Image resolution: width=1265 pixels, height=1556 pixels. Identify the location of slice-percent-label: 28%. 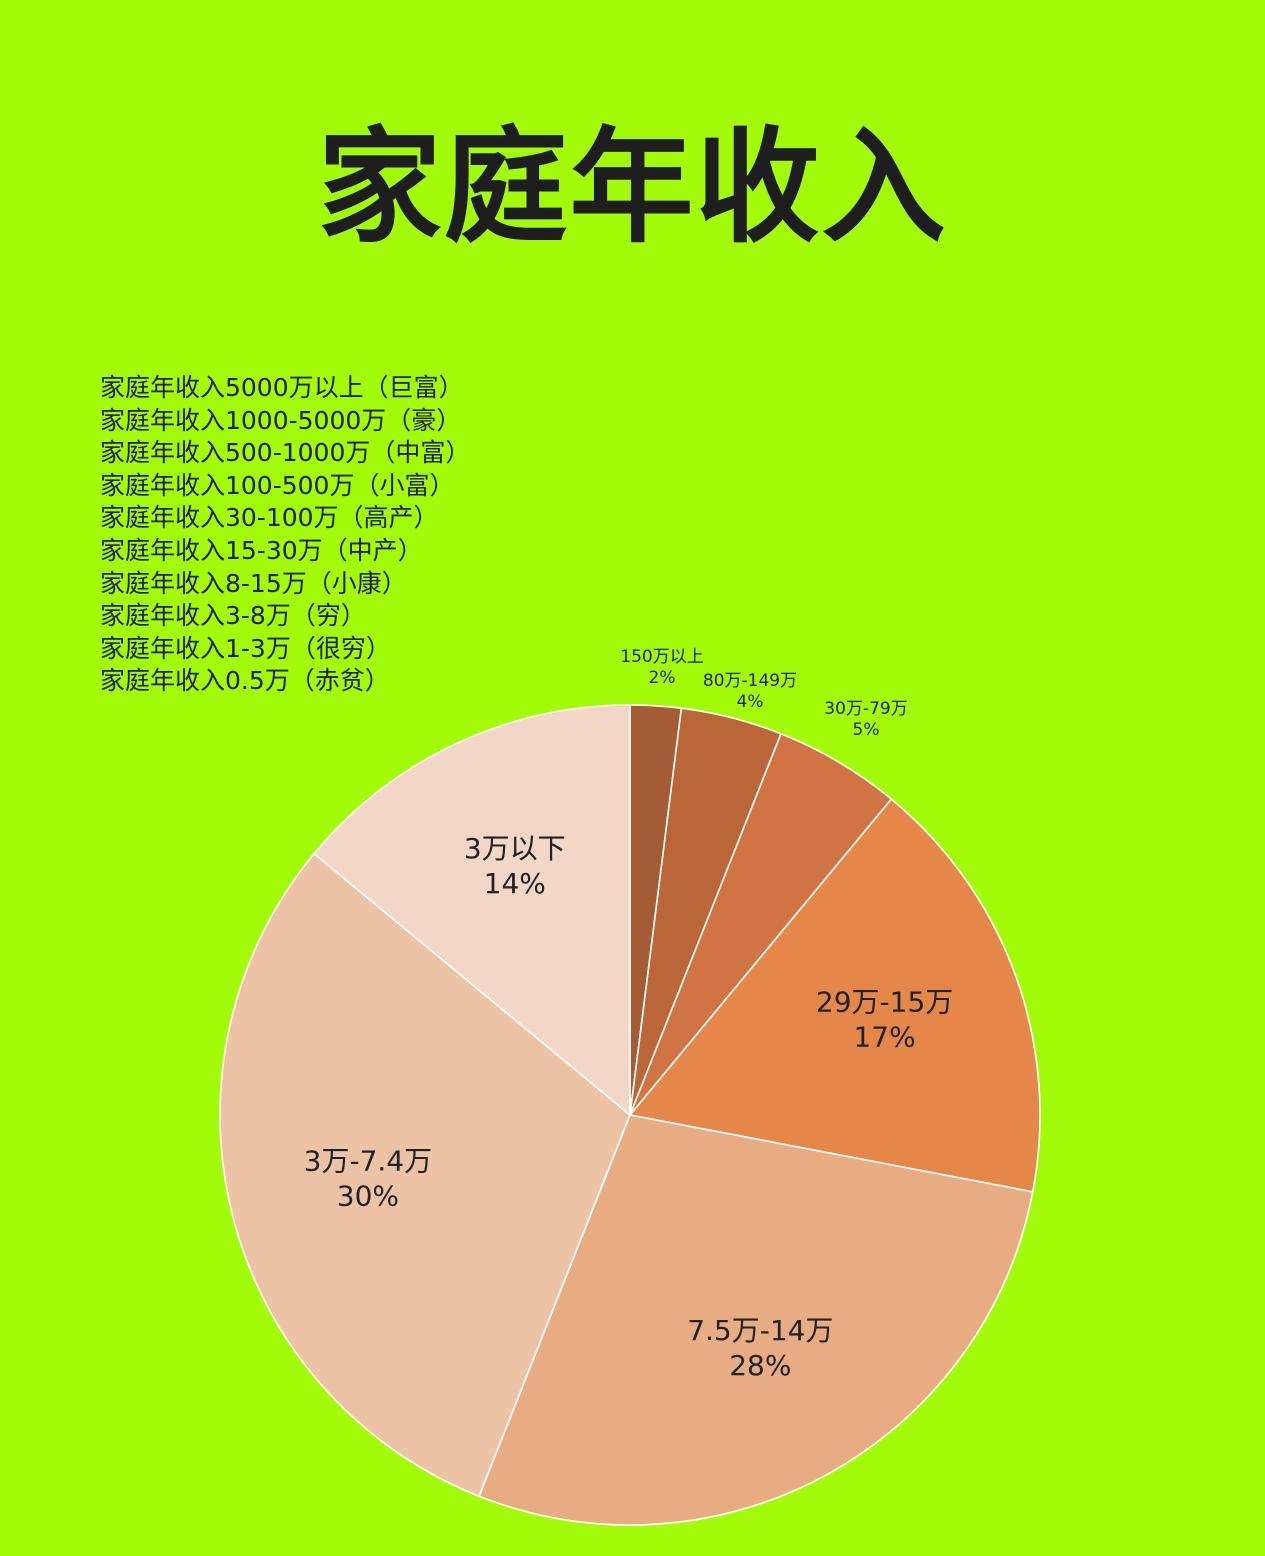
(760, 1365).